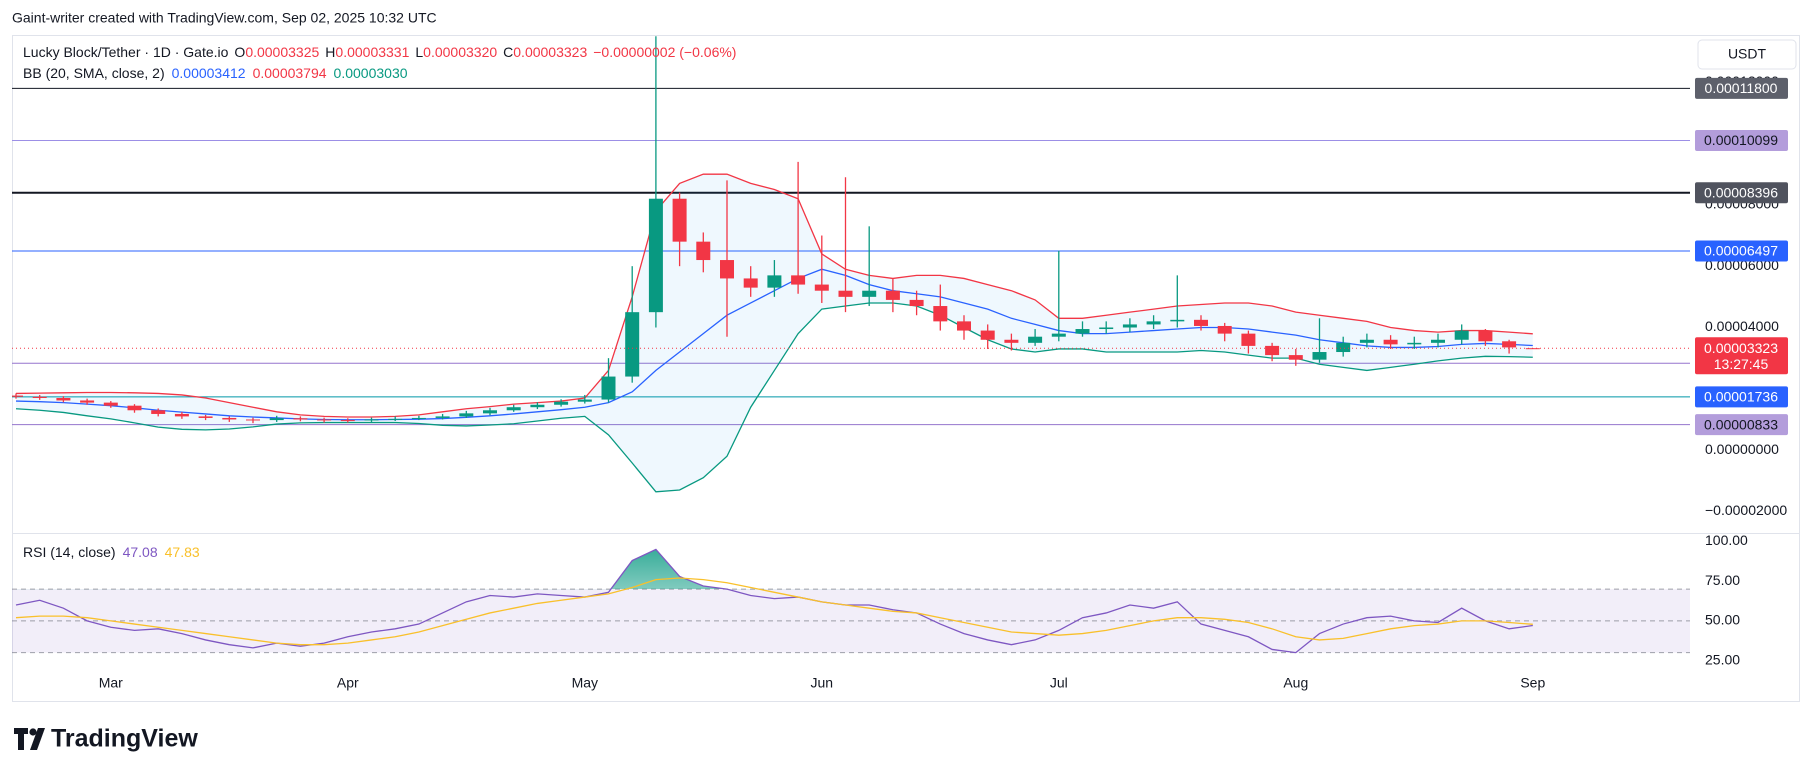  I want to click on y-tick-label: 0.00004000, so click(1742, 326).